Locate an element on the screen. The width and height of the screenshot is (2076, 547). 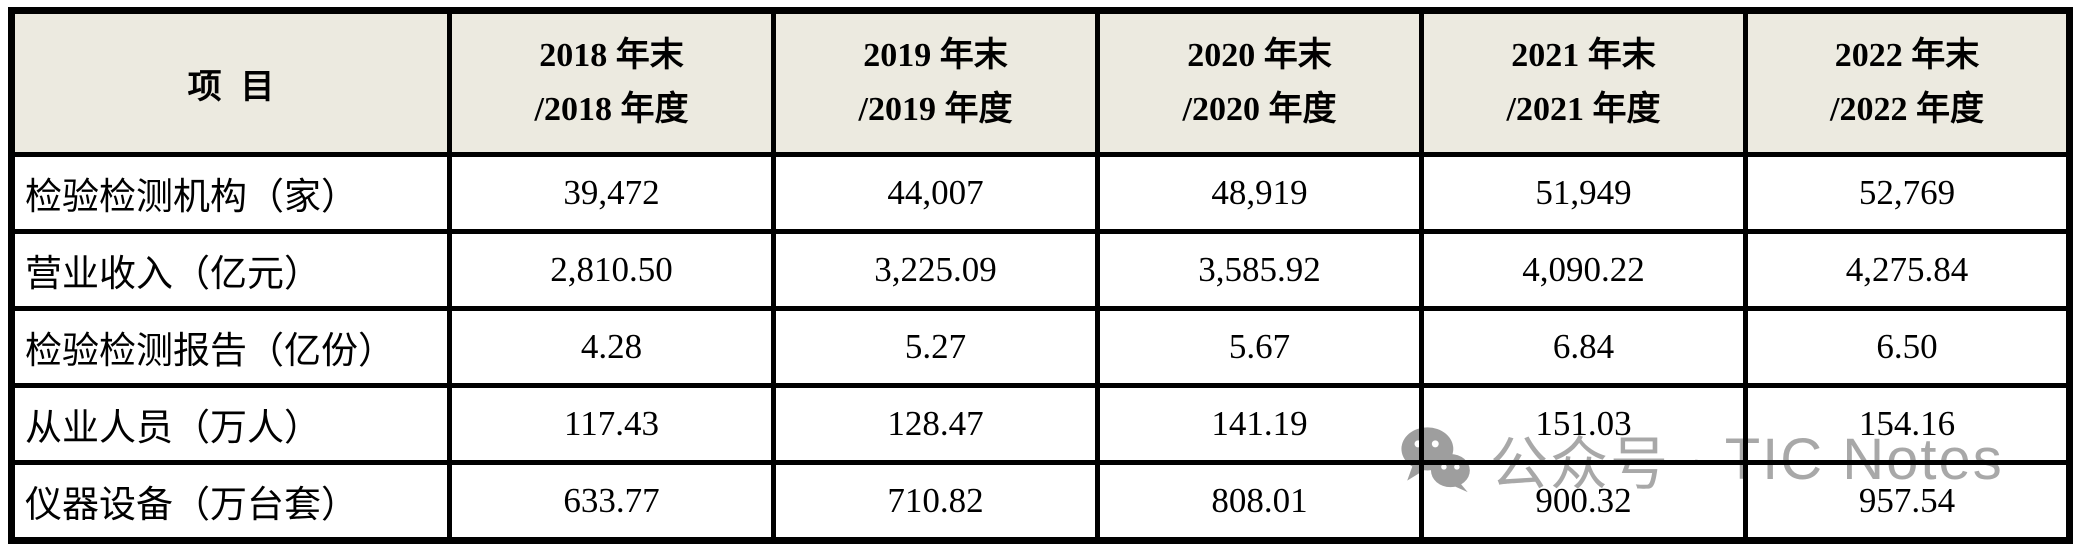
header-line1: 2022 年末 is located at coordinates (1907, 55).